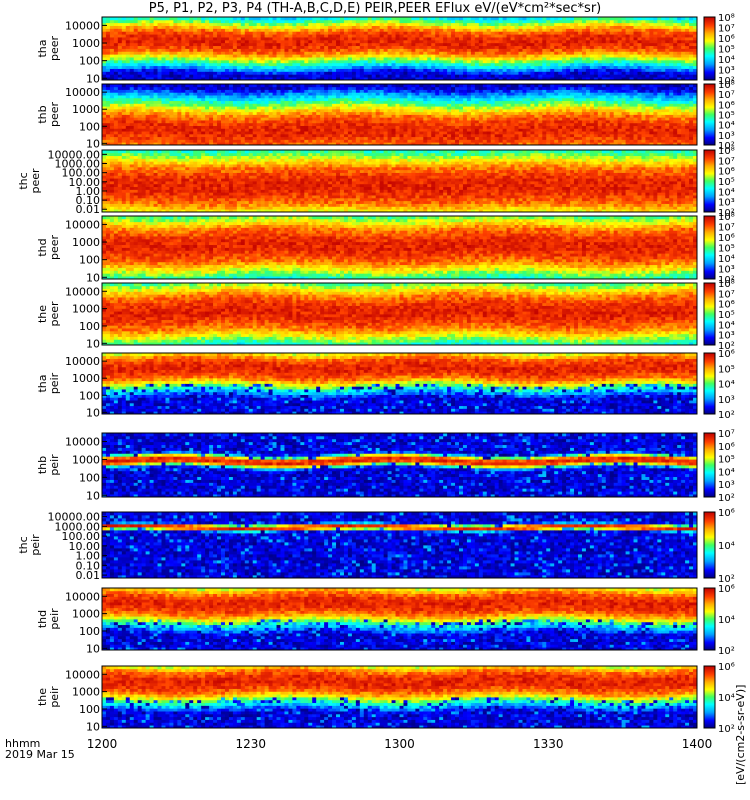 This screenshot has width=750, height=800. I want to click on y-tick-label: 1000.00, so click(78, 164).